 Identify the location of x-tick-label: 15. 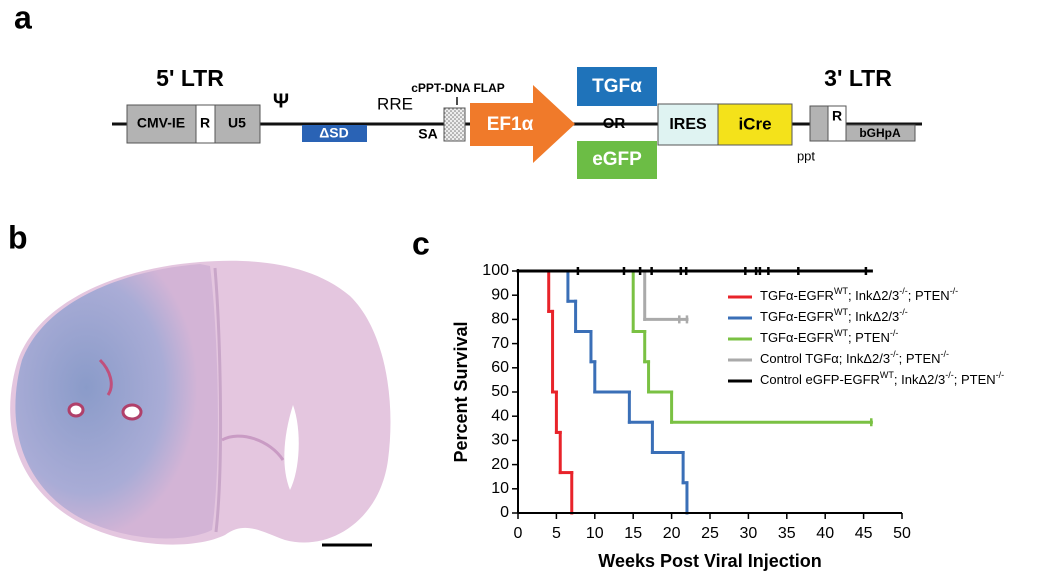
(633, 533).